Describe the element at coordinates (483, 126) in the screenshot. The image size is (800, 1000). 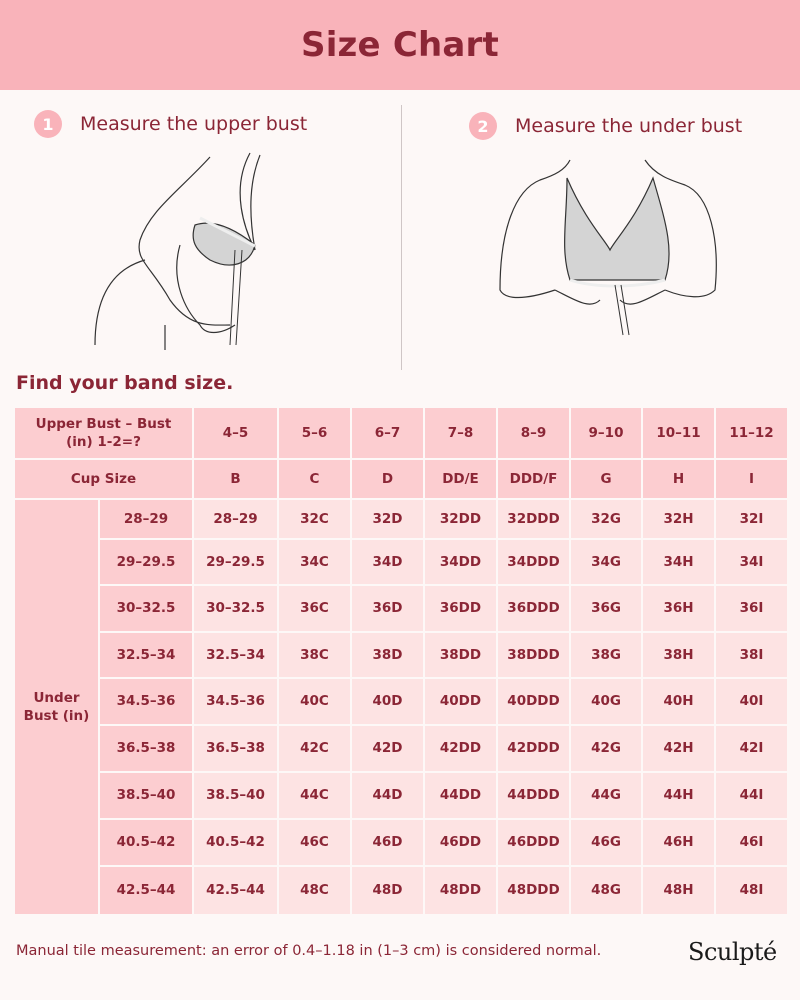
I see `step-number: 2` at that location.